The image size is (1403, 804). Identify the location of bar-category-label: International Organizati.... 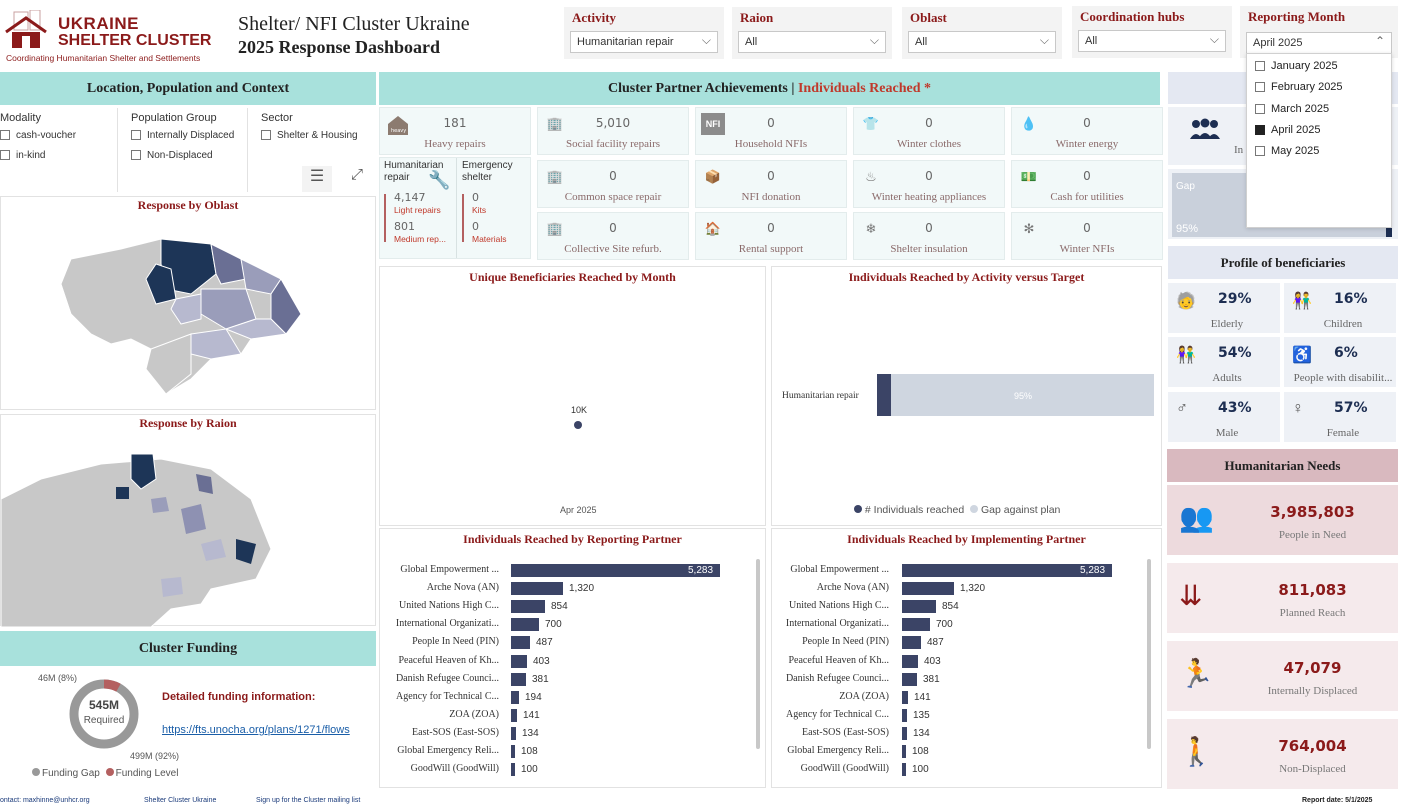
(837, 624).